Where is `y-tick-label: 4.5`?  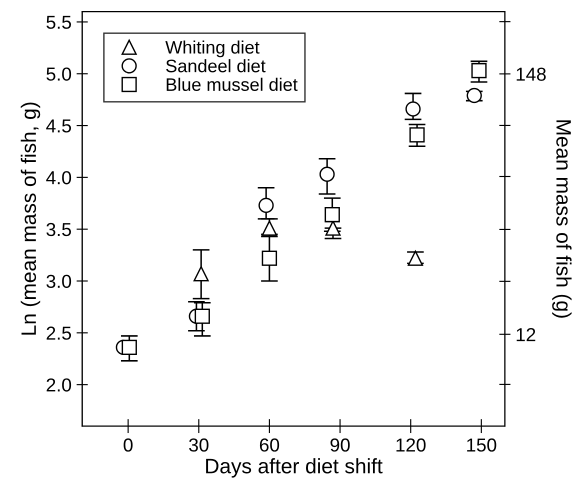
y-tick-label: 4.5 is located at coordinates (59, 126).